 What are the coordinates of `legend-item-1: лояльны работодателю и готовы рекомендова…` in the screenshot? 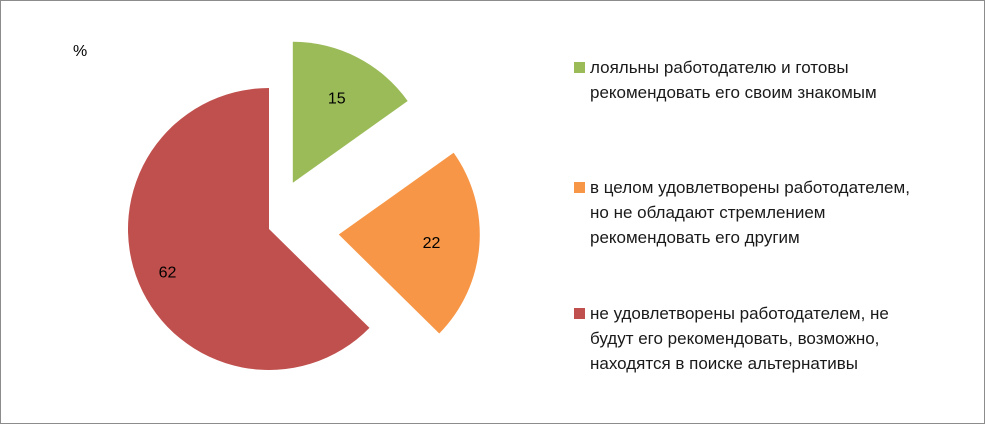 It's located at (725, 80).